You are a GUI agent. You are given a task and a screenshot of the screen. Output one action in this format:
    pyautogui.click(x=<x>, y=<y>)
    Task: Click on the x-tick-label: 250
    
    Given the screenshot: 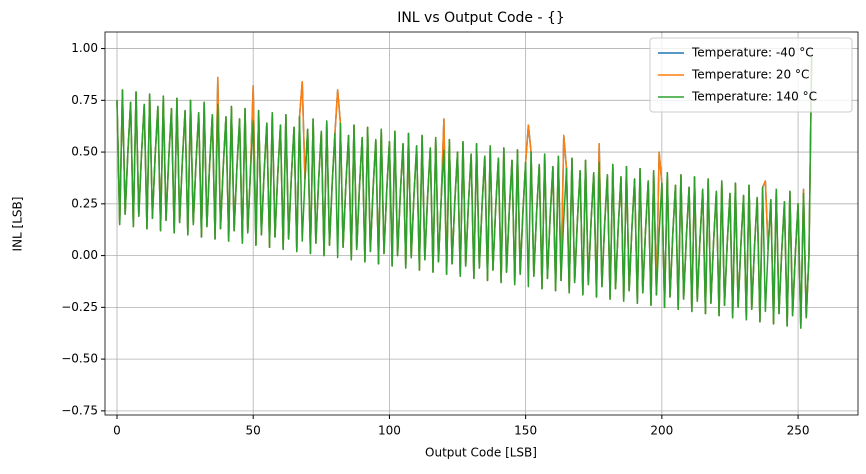 What is the action you would take?
    pyautogui.click(x=798, y=431)
    